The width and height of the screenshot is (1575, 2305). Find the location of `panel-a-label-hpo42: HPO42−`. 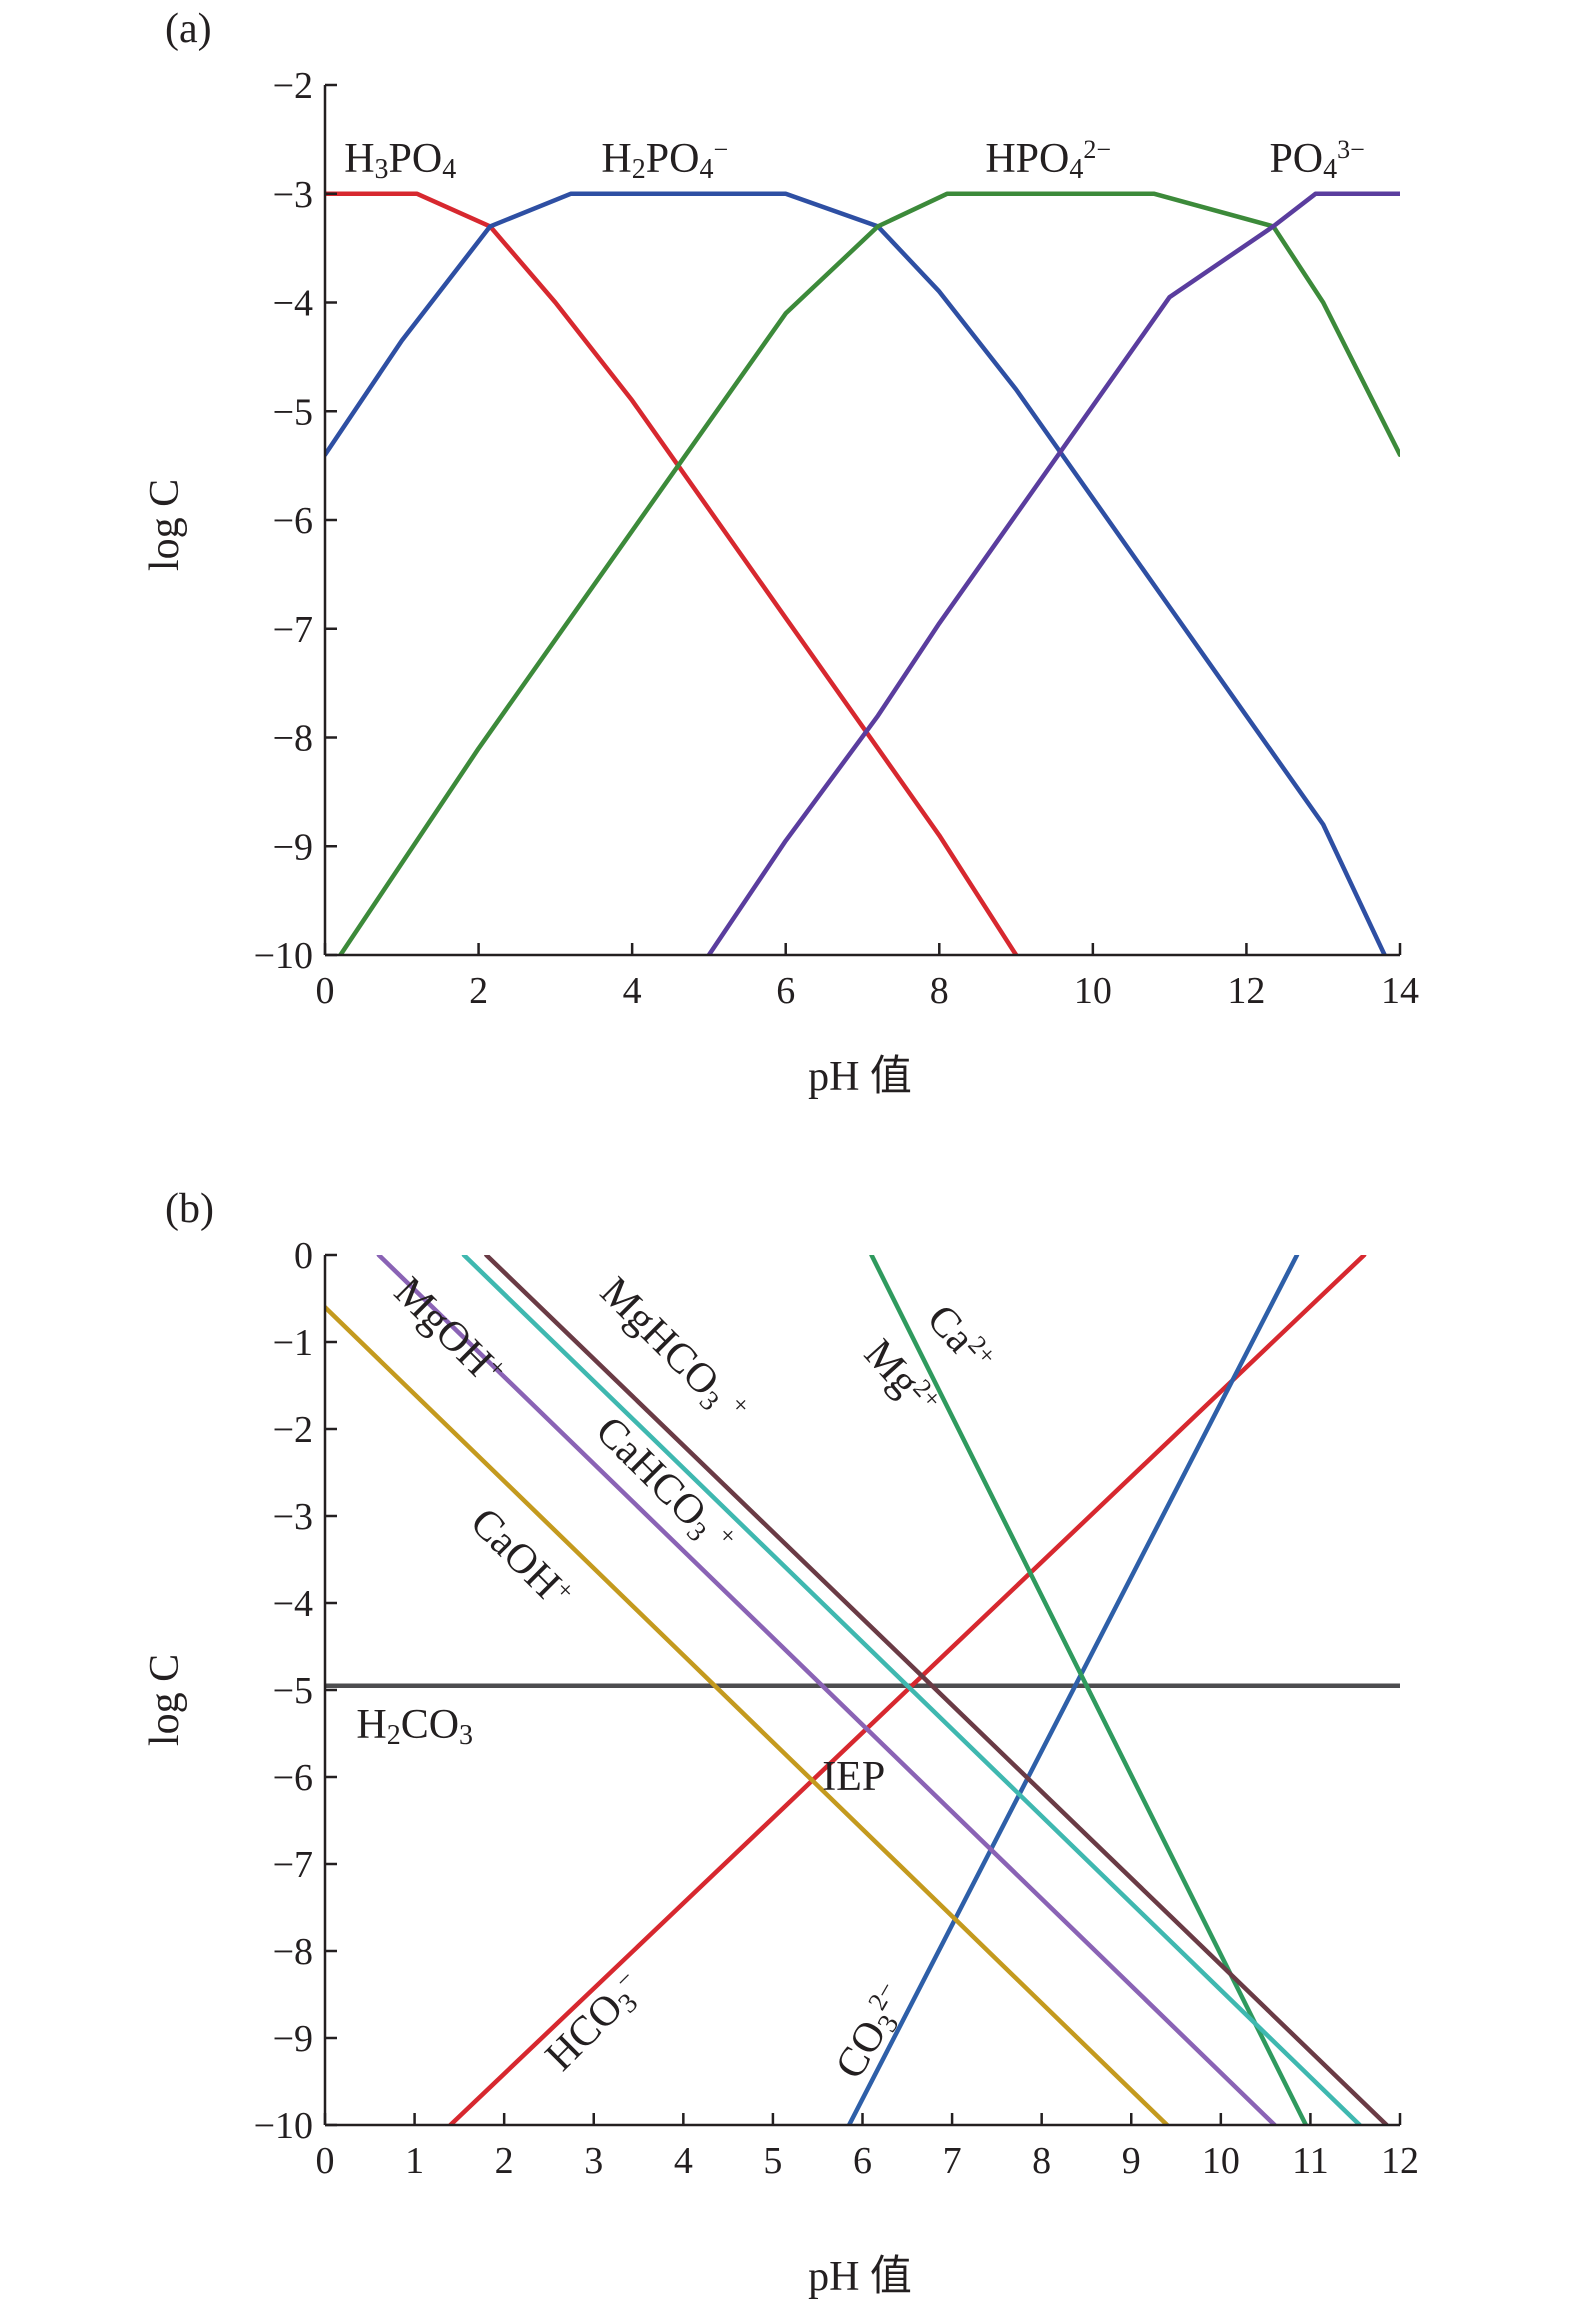

panel-a-label-hpo42: HPO42− is located at coordinates (1048, 160).